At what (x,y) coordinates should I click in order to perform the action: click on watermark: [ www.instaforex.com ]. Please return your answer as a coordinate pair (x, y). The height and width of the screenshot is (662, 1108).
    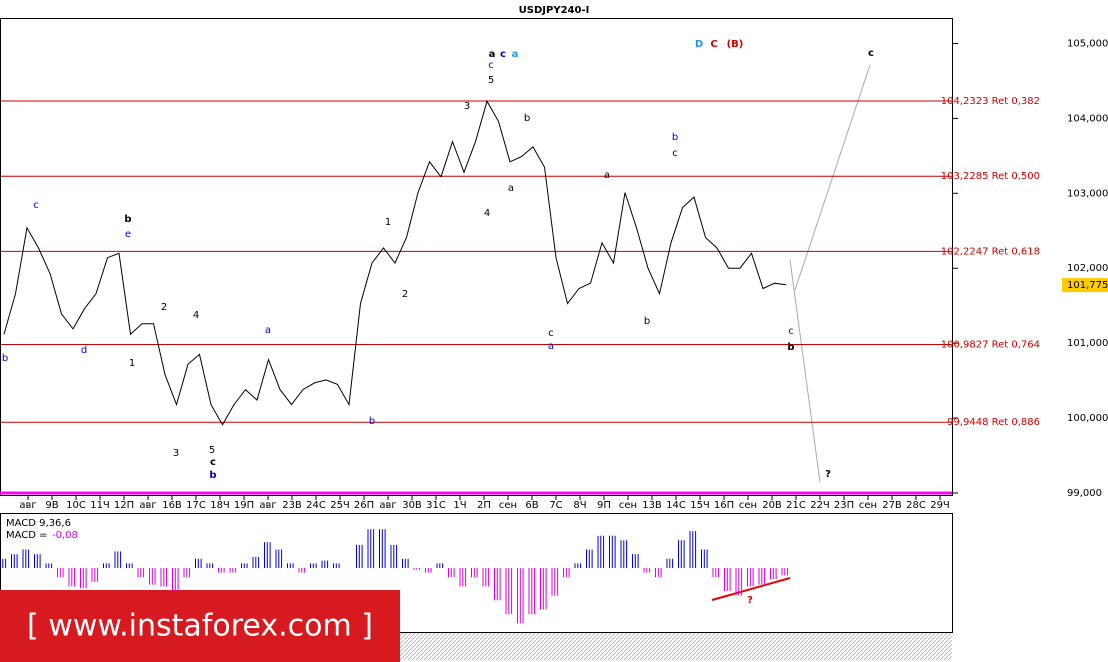
    Looking at the image, I should click on (200, 626).